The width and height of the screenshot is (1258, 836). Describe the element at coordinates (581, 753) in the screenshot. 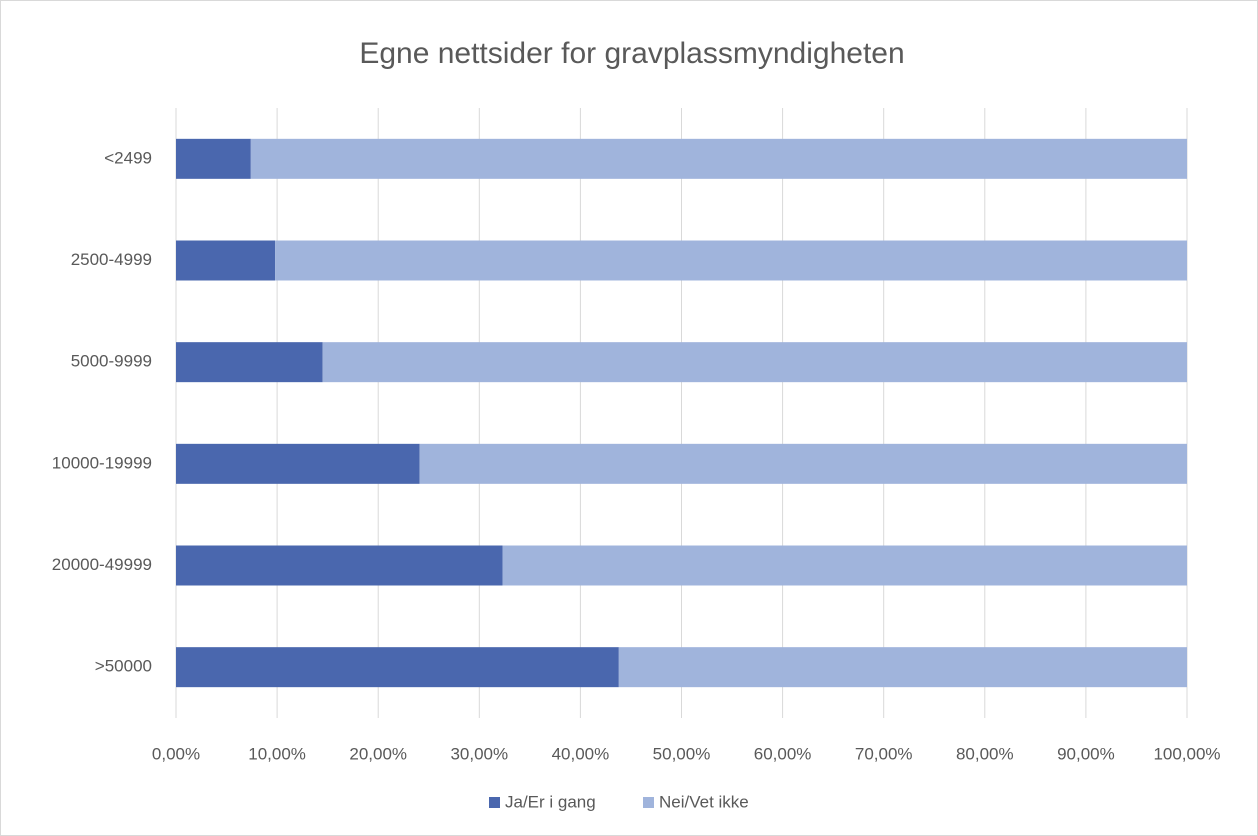

I see `x-tick-label: 40,00%` at that location.